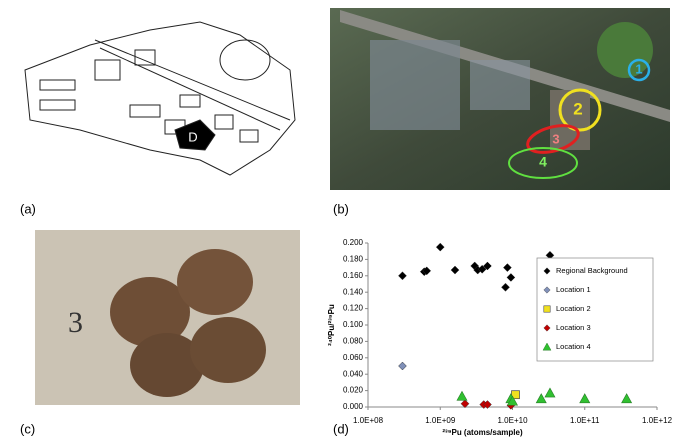 This screenshot has width=678, height=439. I want to click on y-axis-title: ²⁴⁰Pu/²³⁹Pu, so click(331, 325).